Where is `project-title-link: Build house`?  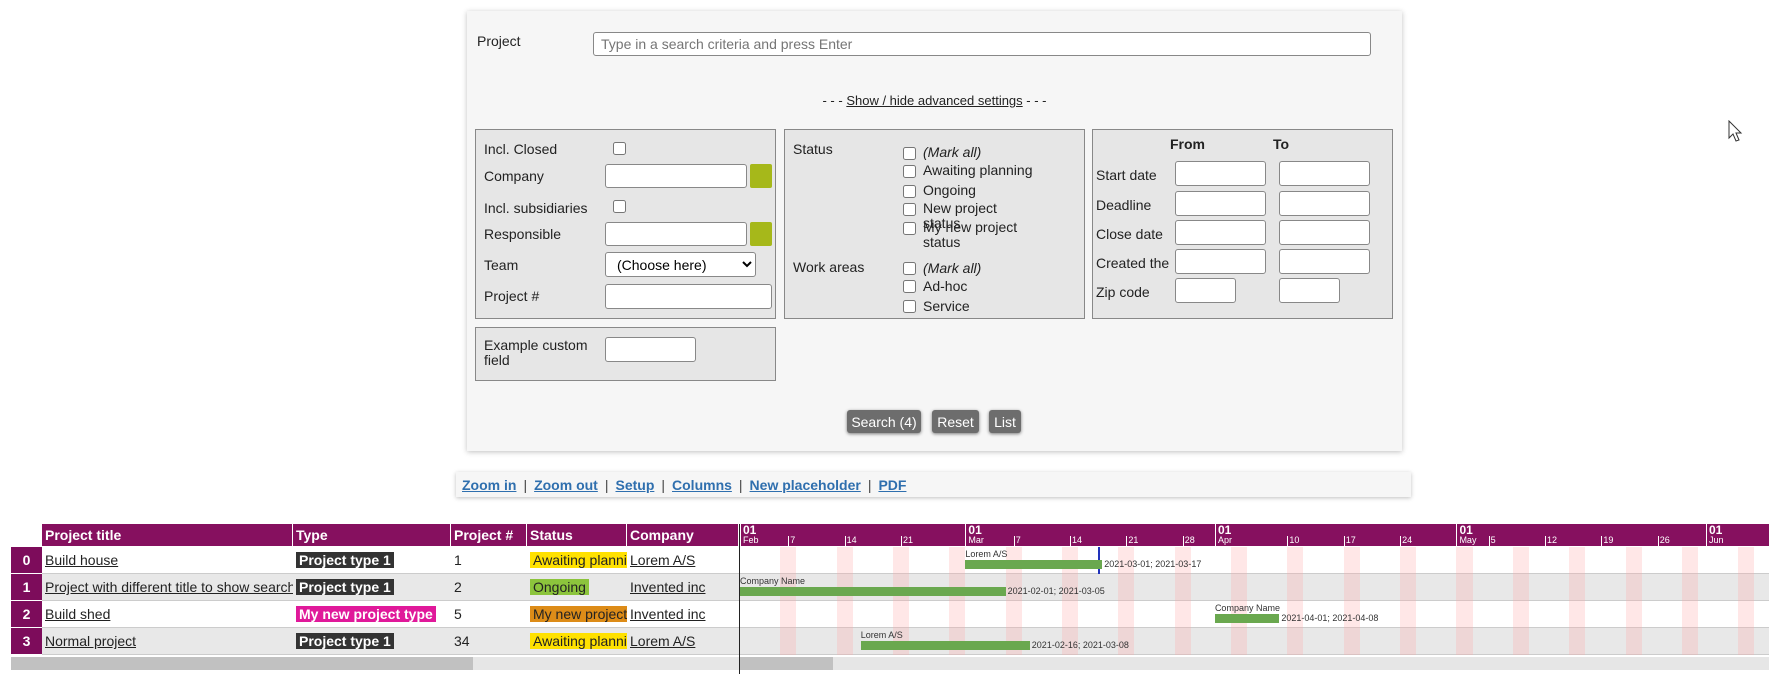 project-title-link: Build house is located at coordinates (82, 560).